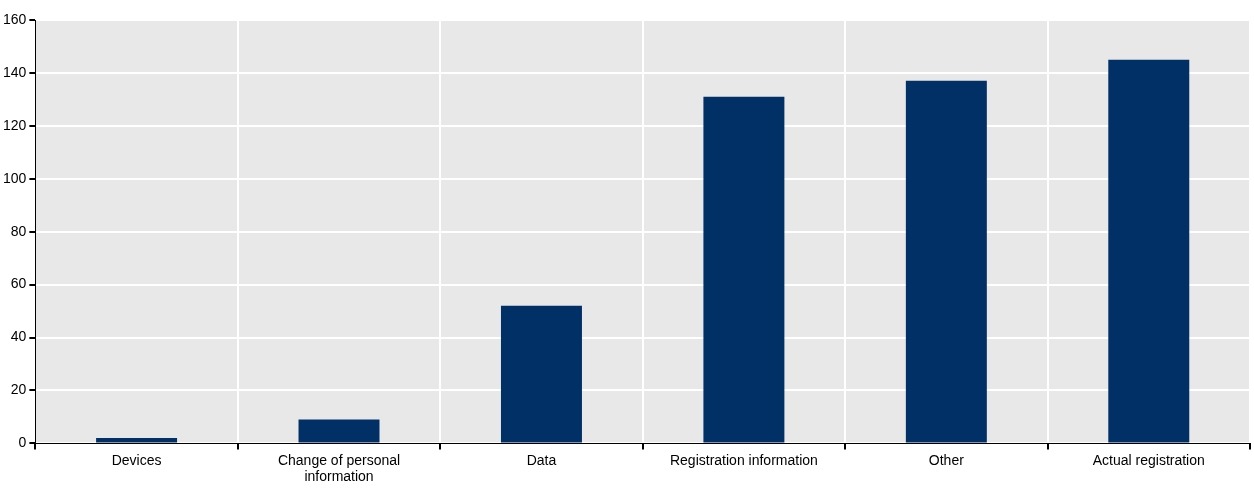  I want to click on y-tick-label: 140, so click(15, 71).